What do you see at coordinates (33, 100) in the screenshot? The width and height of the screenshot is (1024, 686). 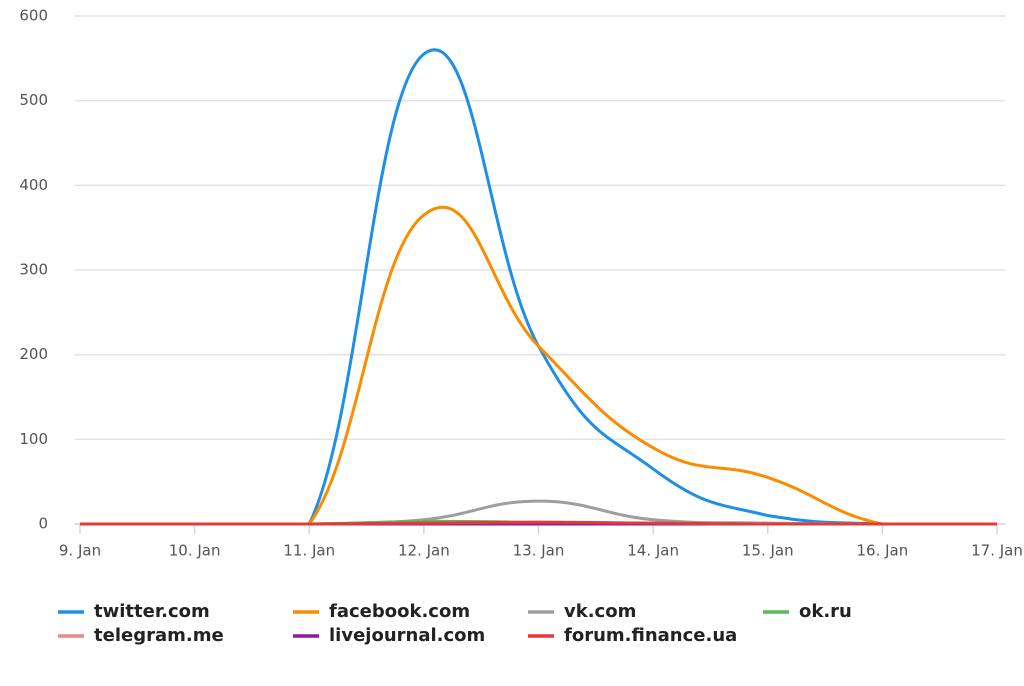 I see `y-tick-label: 500` at bounding box center [33, 100].